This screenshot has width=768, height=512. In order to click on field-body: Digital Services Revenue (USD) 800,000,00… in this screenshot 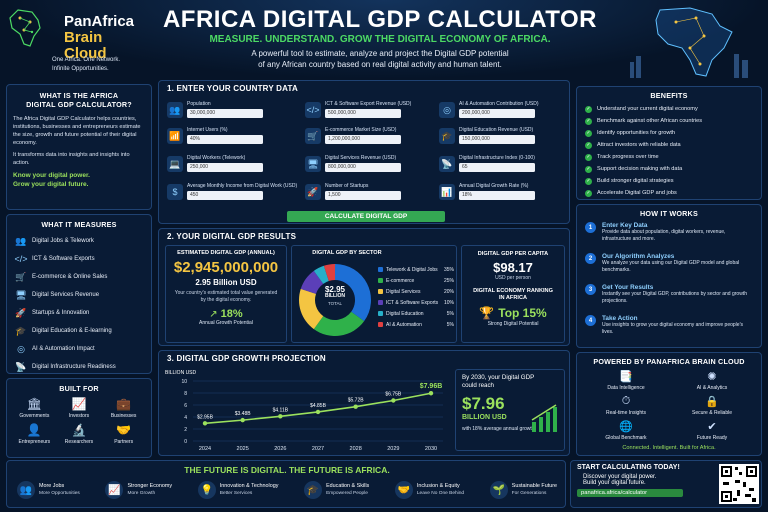, I will do `click(363, 163)`.